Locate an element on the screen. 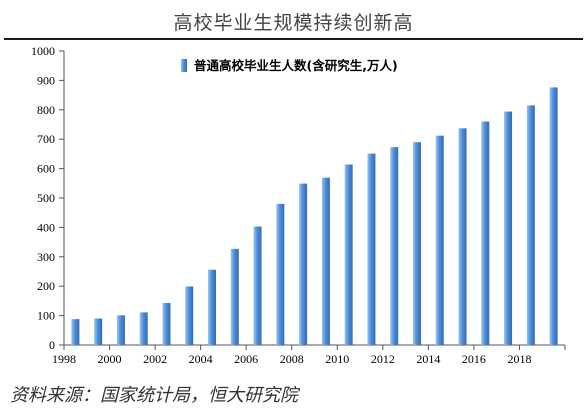 The width and height of the screenshot is (587, 411). x-tick-label: 2012 is located at coordinates (383, 359).